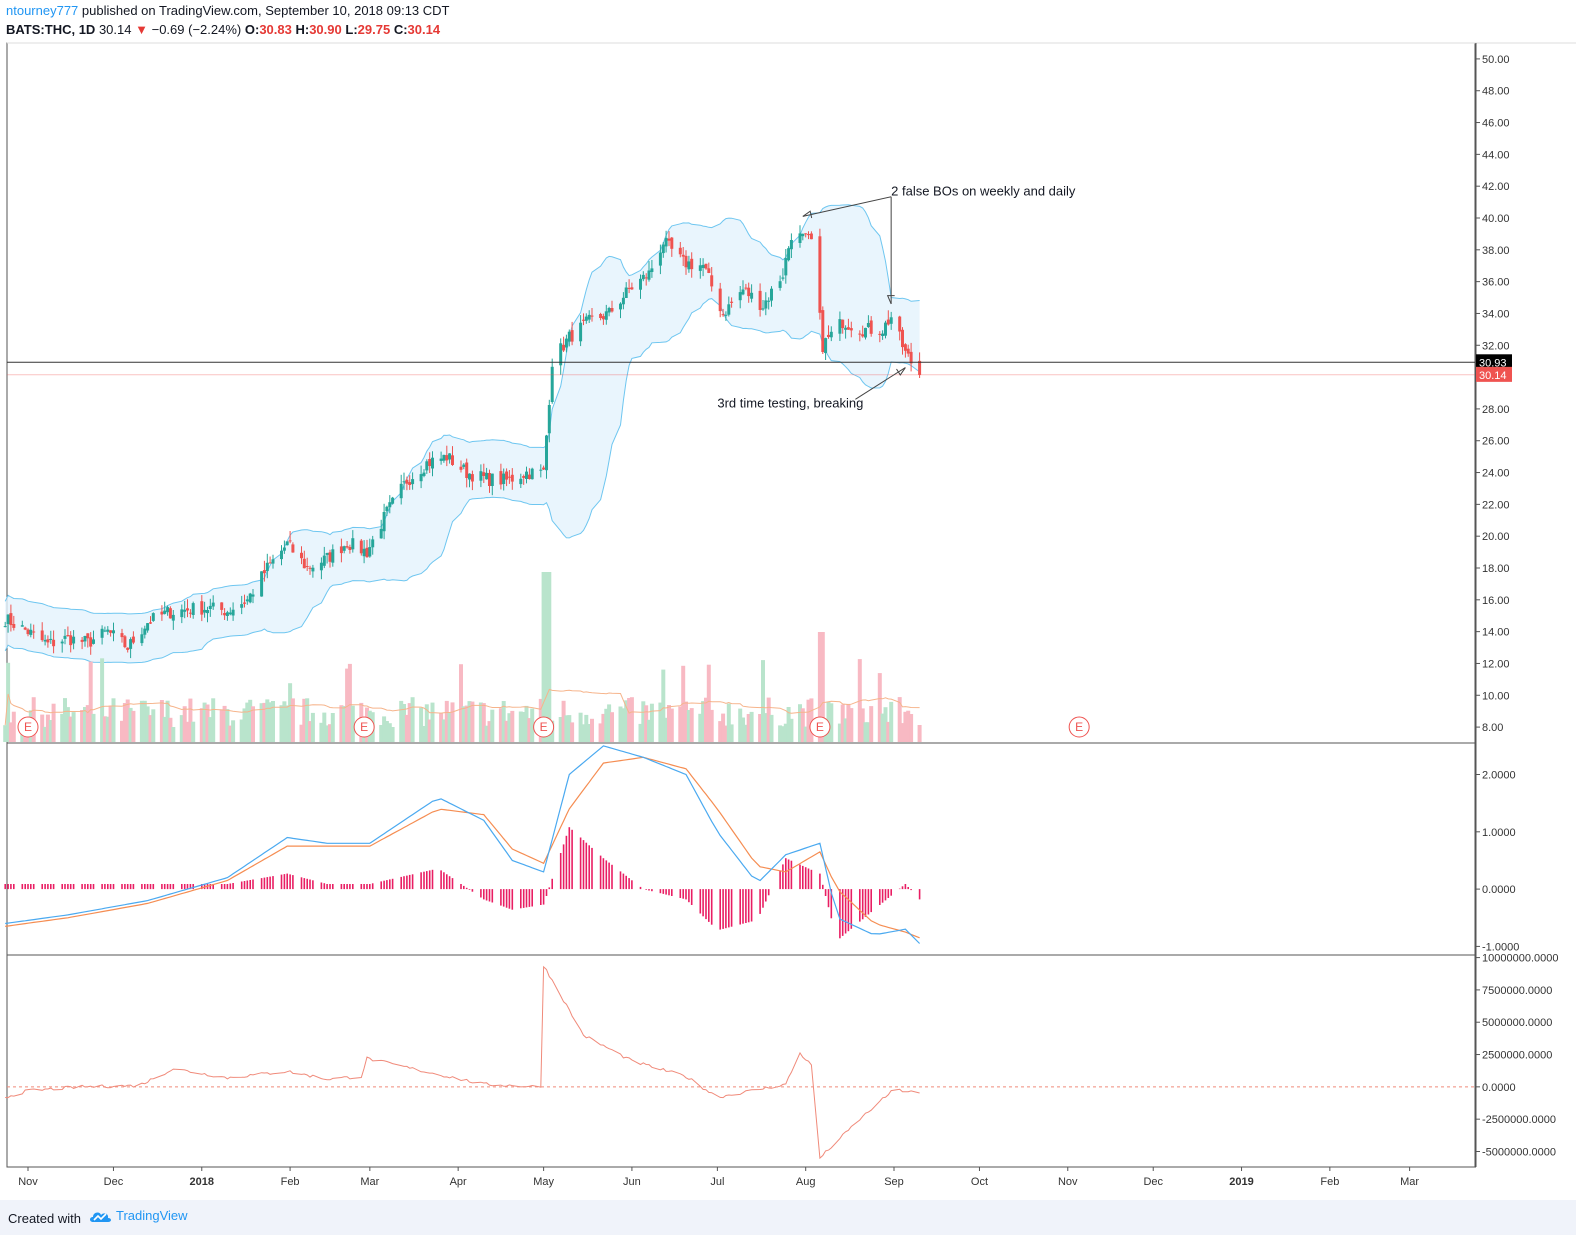 This screenshot has width=1576, height=1235. Describe the element at coordinates (1153, 1182) in the screenshot. I see `time-tick-label: Dec` at that location.